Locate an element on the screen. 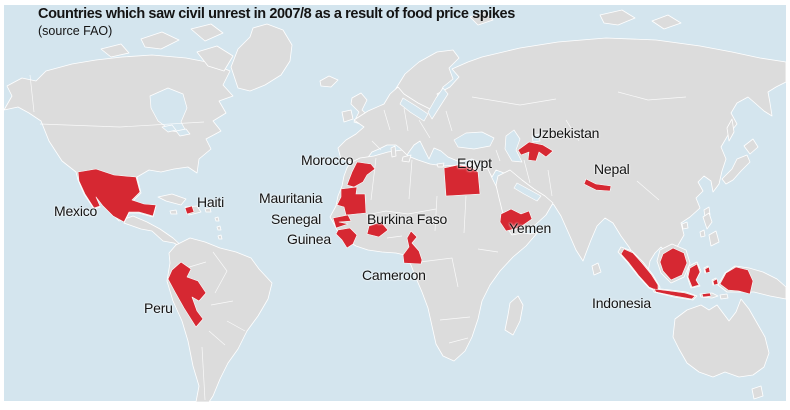 The width and height of the screenshot is (790, 410). country-shape-indonesia is located at coordinates (687, 273).